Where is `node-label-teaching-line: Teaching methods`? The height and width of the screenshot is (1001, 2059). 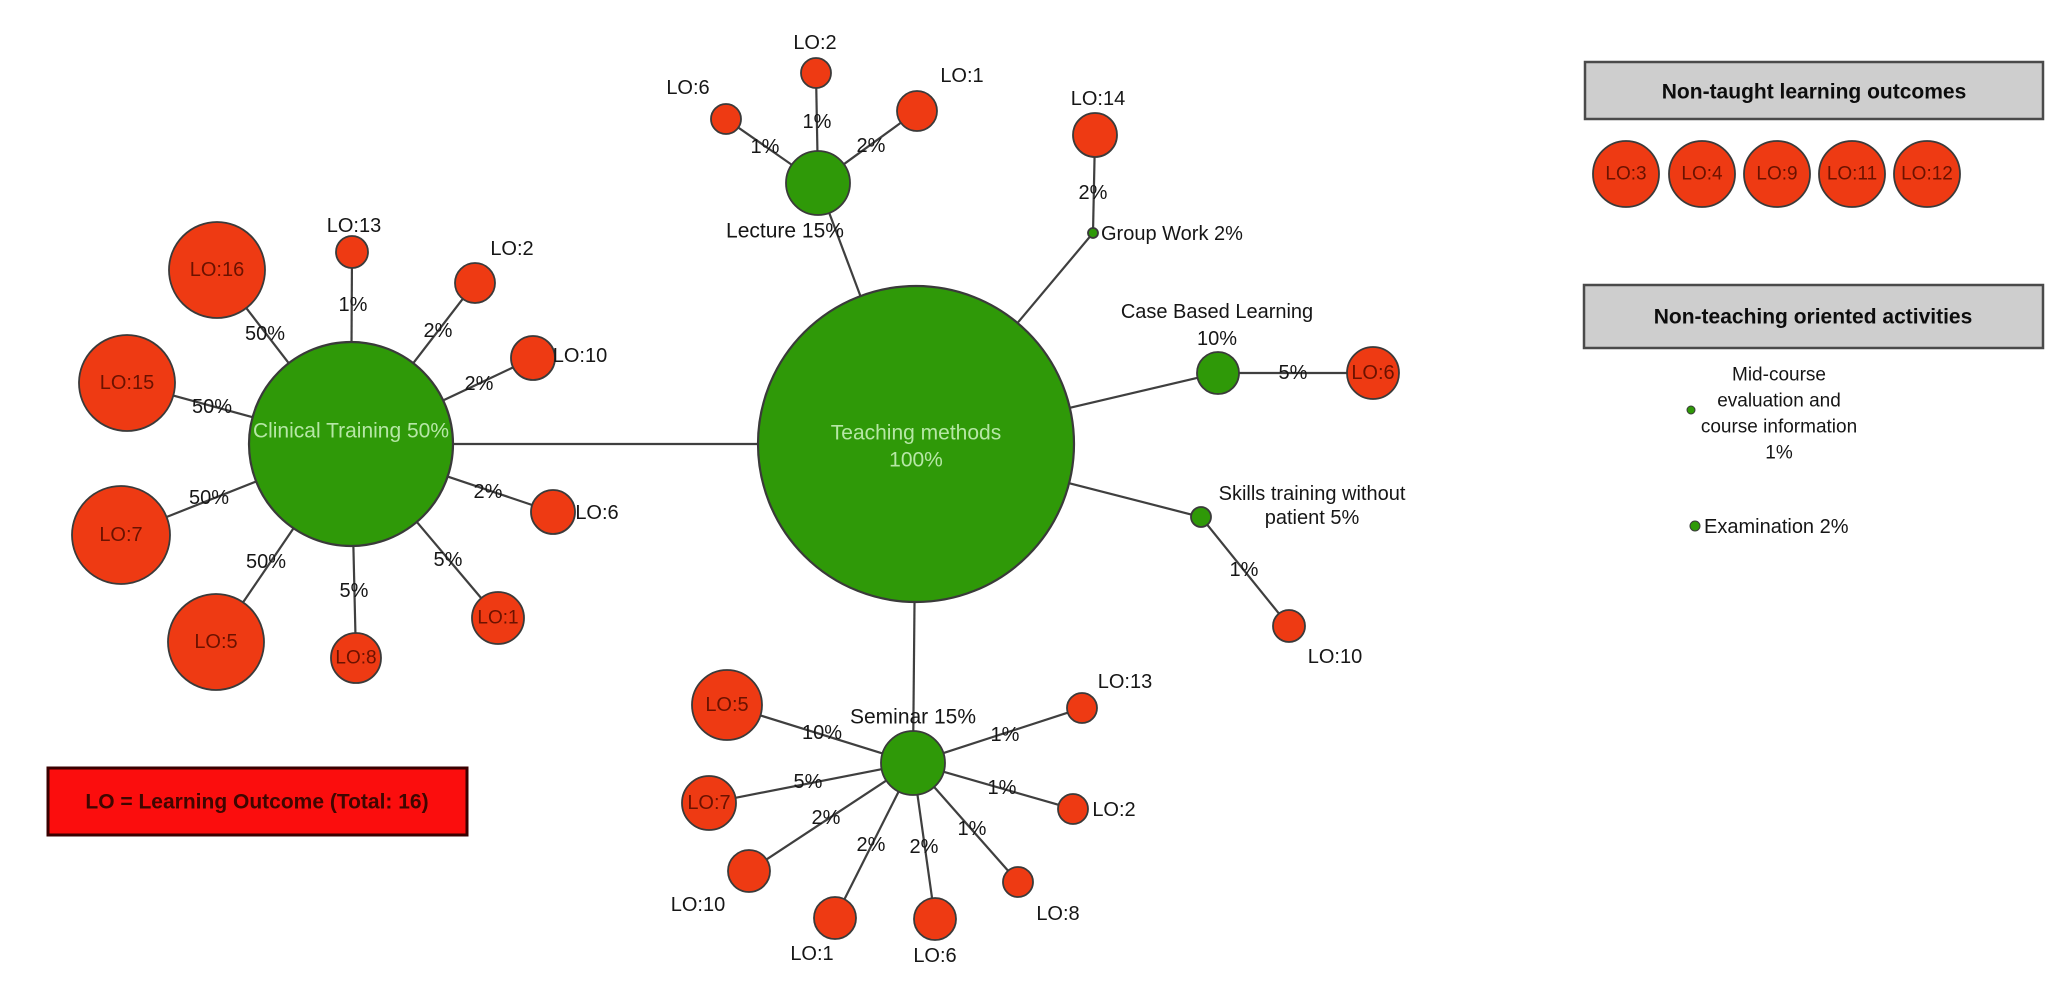 node-label-teaching-line: Teaching methods is located at coordinates (916, 433).